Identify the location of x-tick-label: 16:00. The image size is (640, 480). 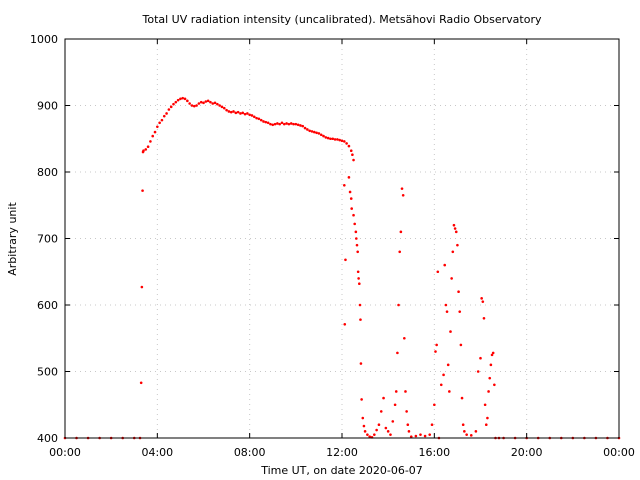
(434, 452).